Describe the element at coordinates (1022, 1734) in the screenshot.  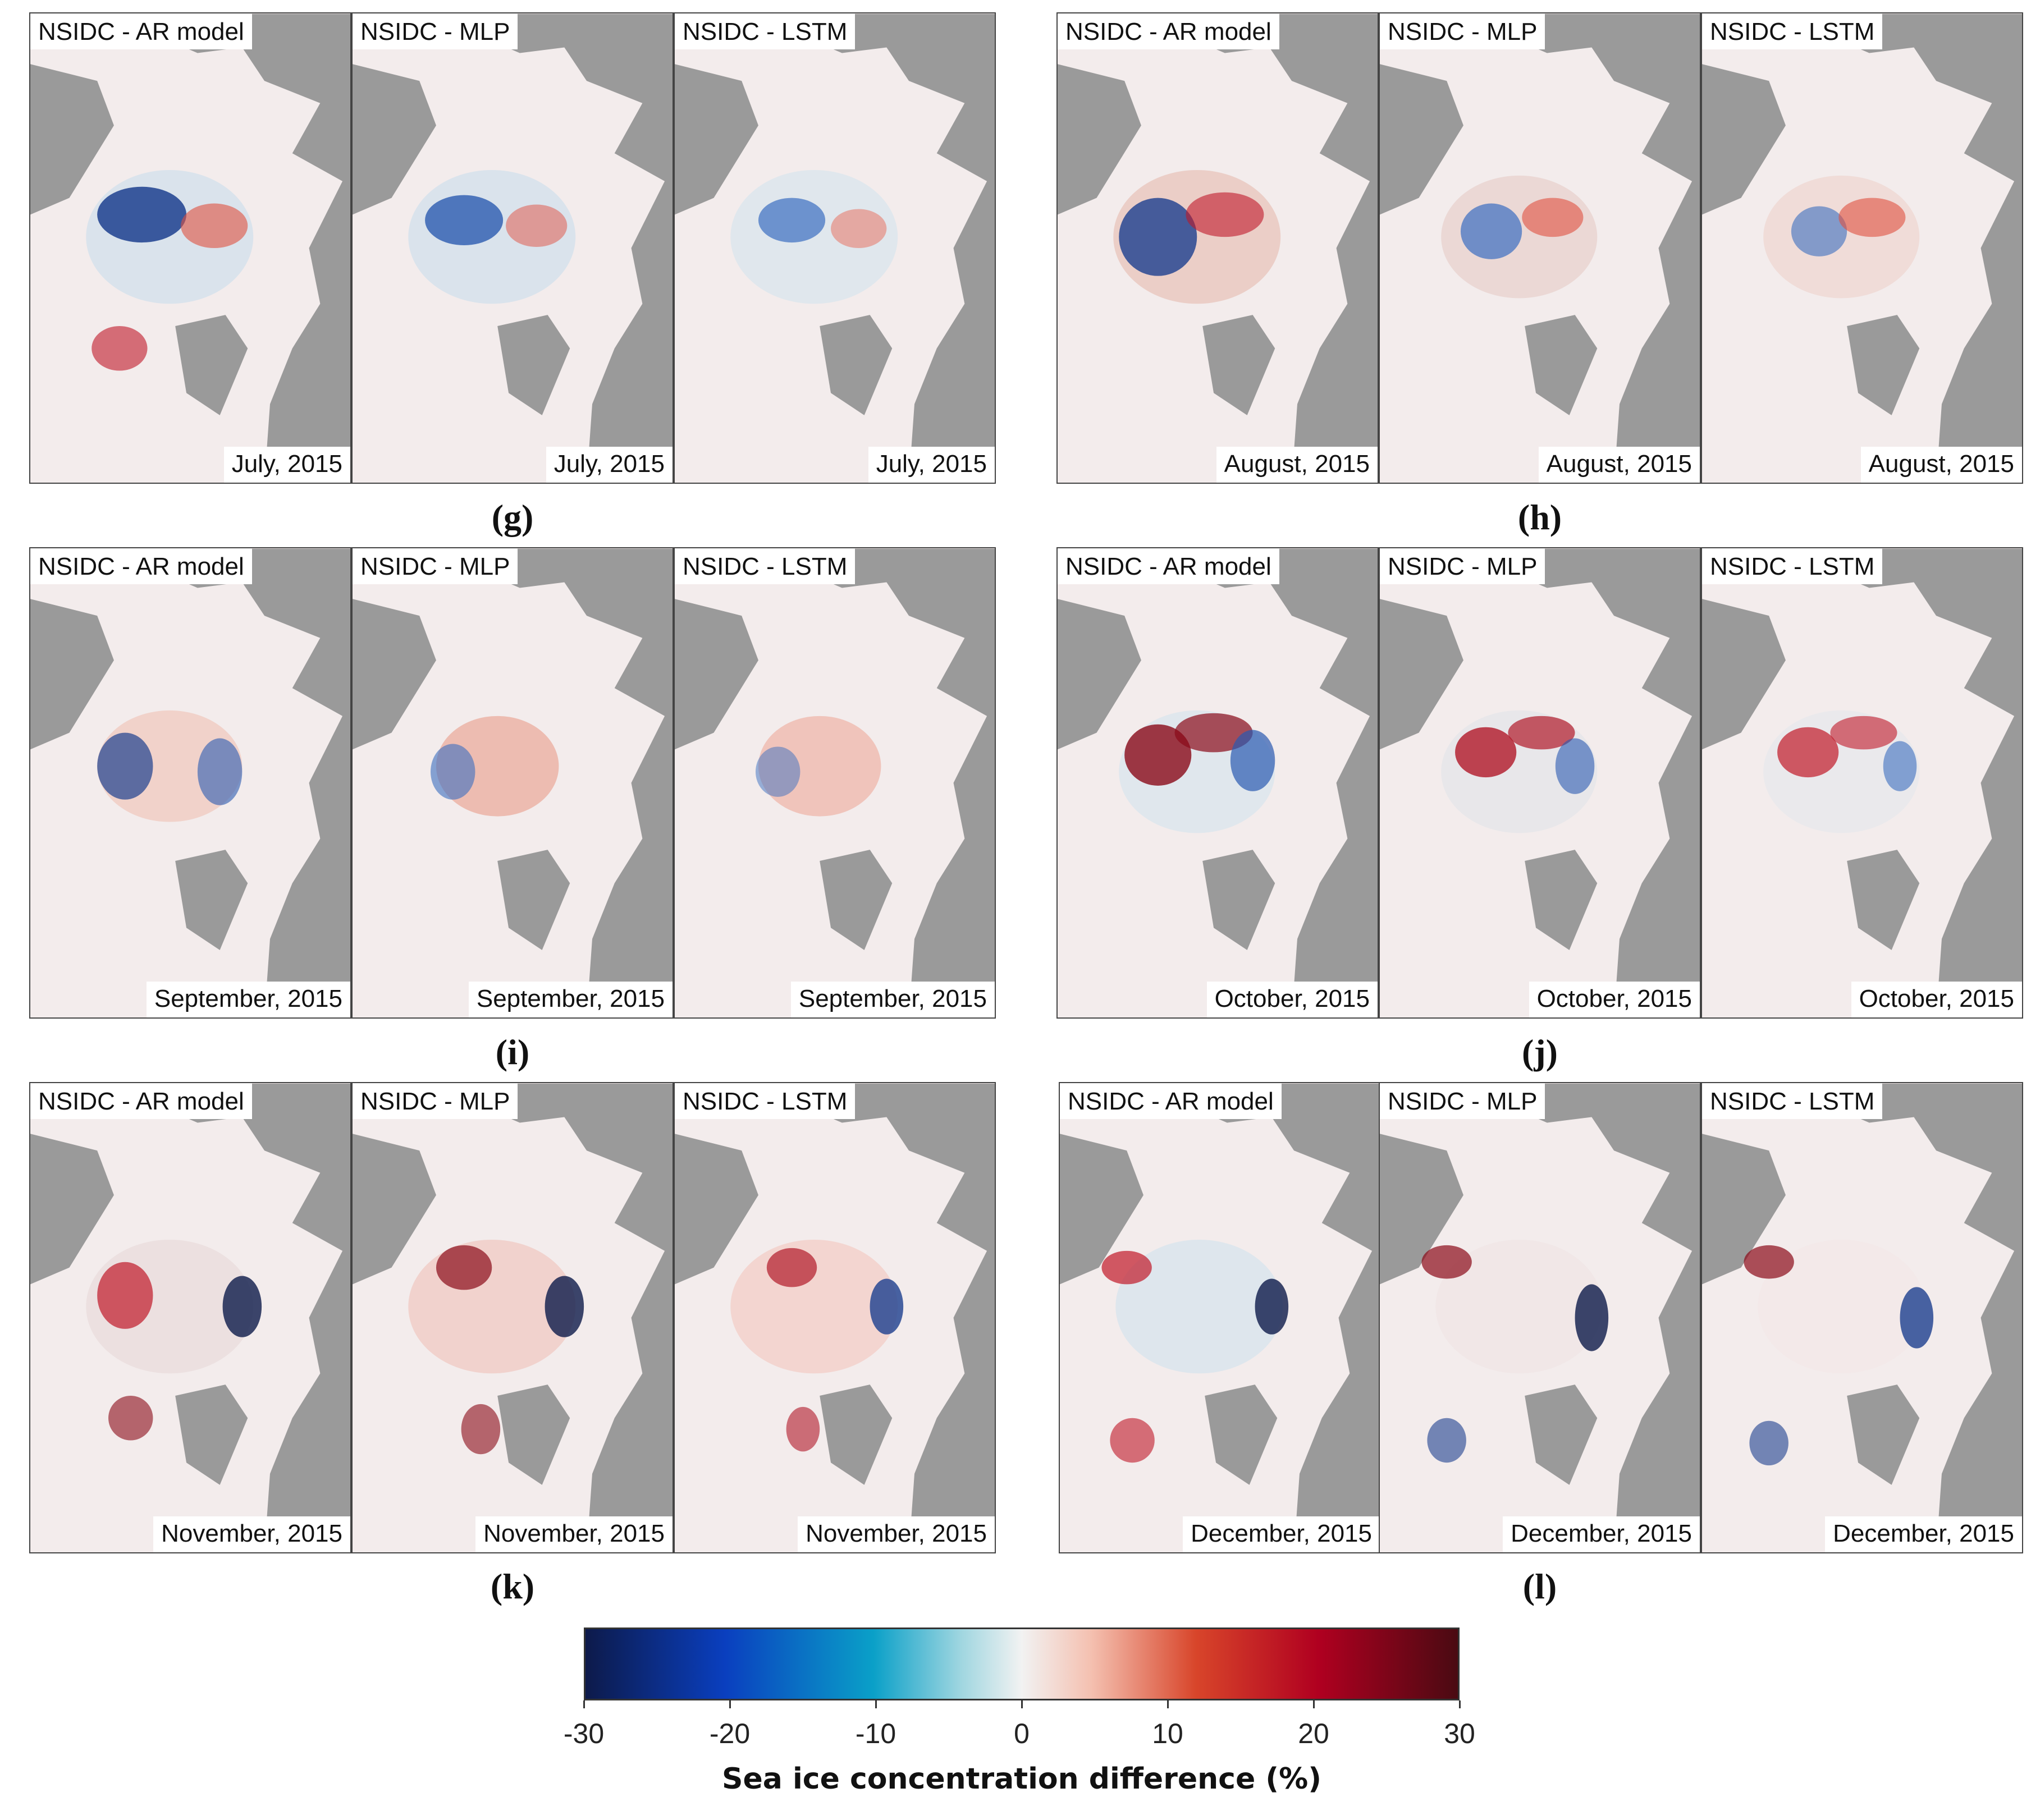
I see `colorbar-tick-label: 0` at that location.